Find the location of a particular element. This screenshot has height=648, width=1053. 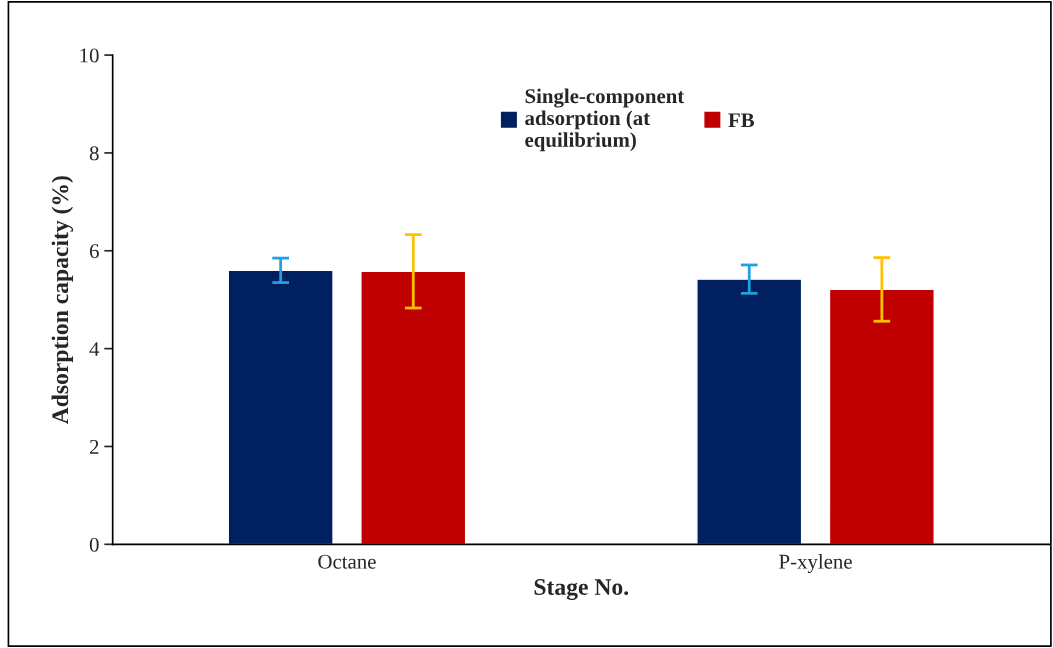

y-tick-label: 10 is located at coordinates (89, 55).